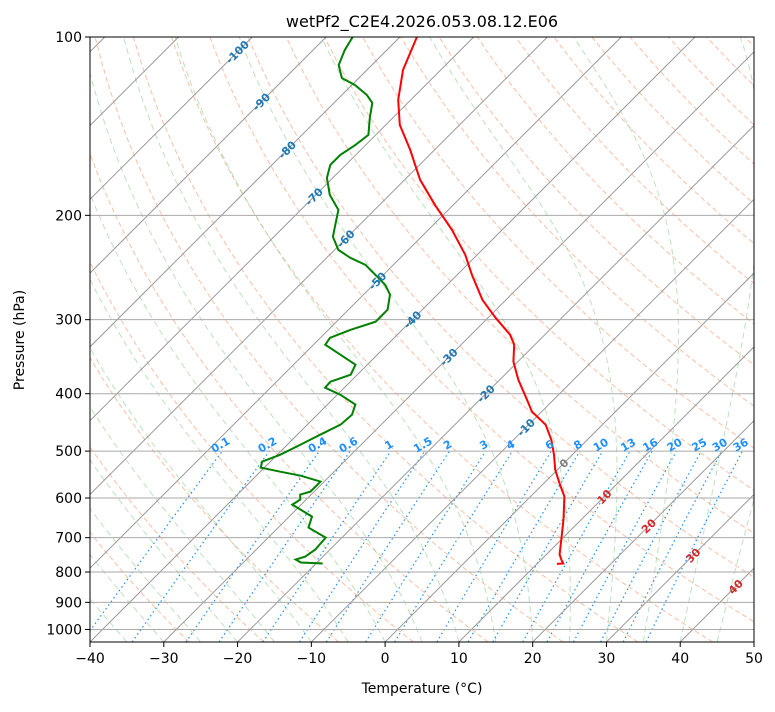  I want to click on mixing-ratio-label: 4, so click(510, 444).